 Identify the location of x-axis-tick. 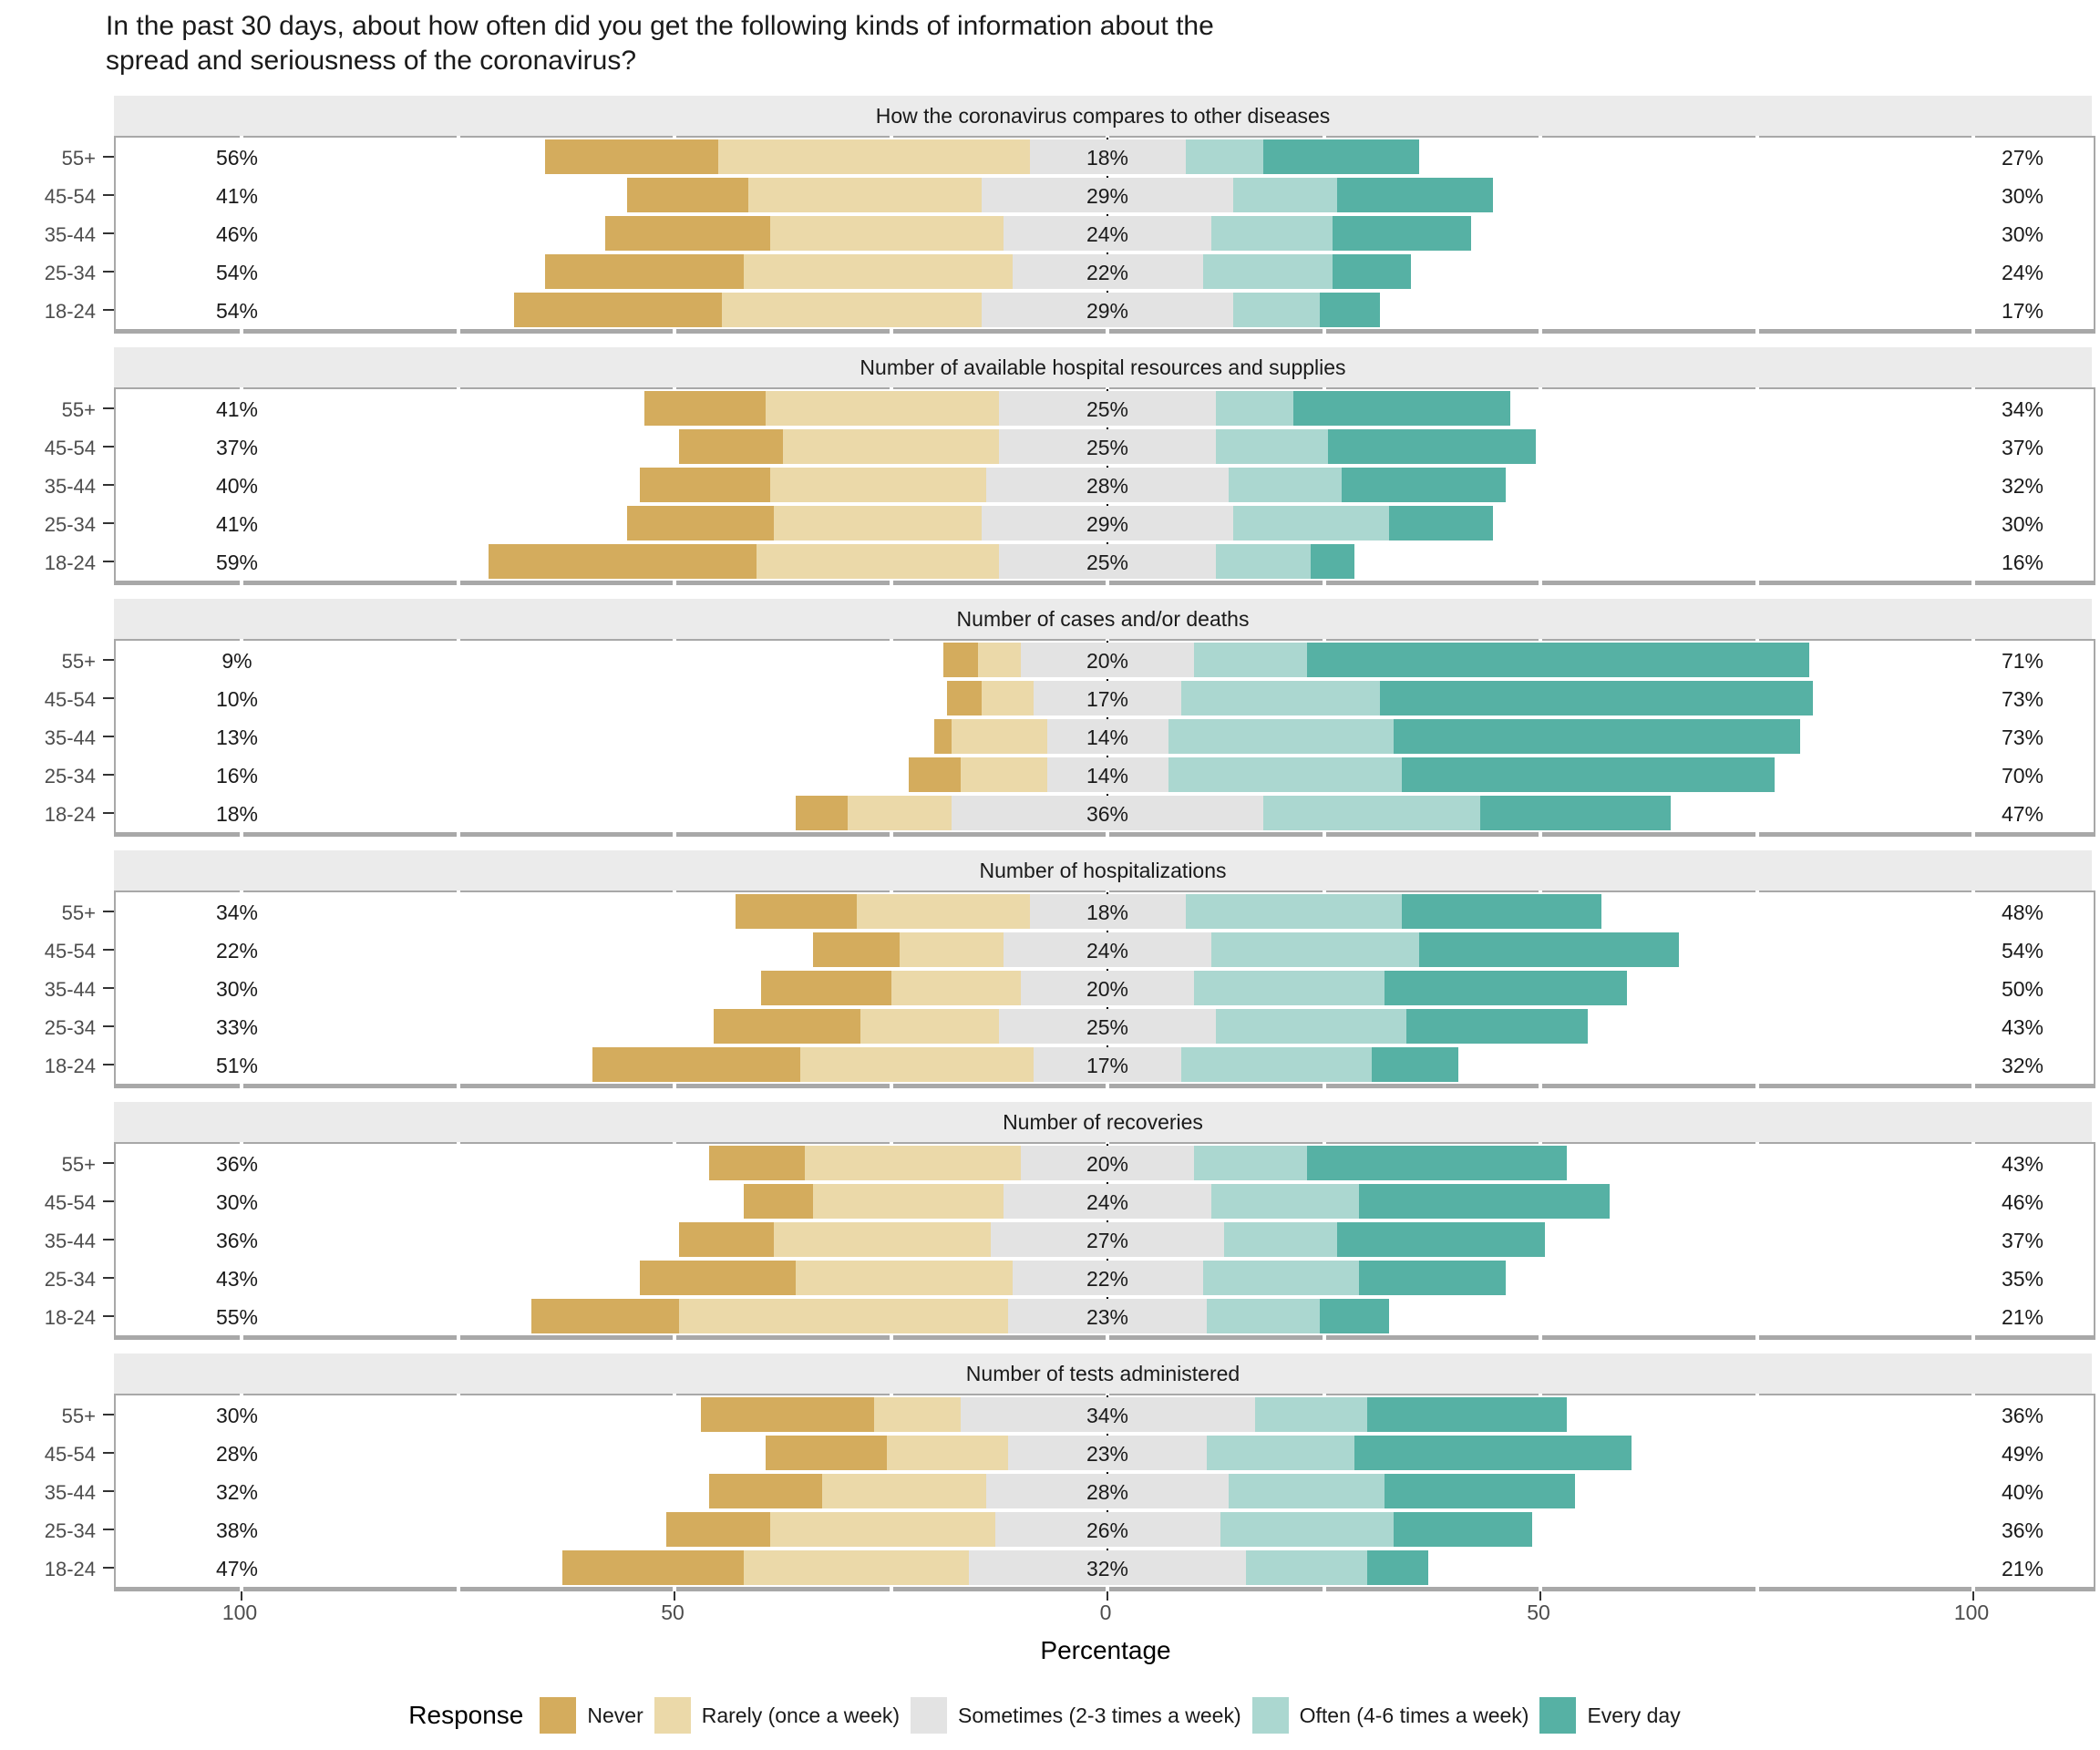
(242, 1596).